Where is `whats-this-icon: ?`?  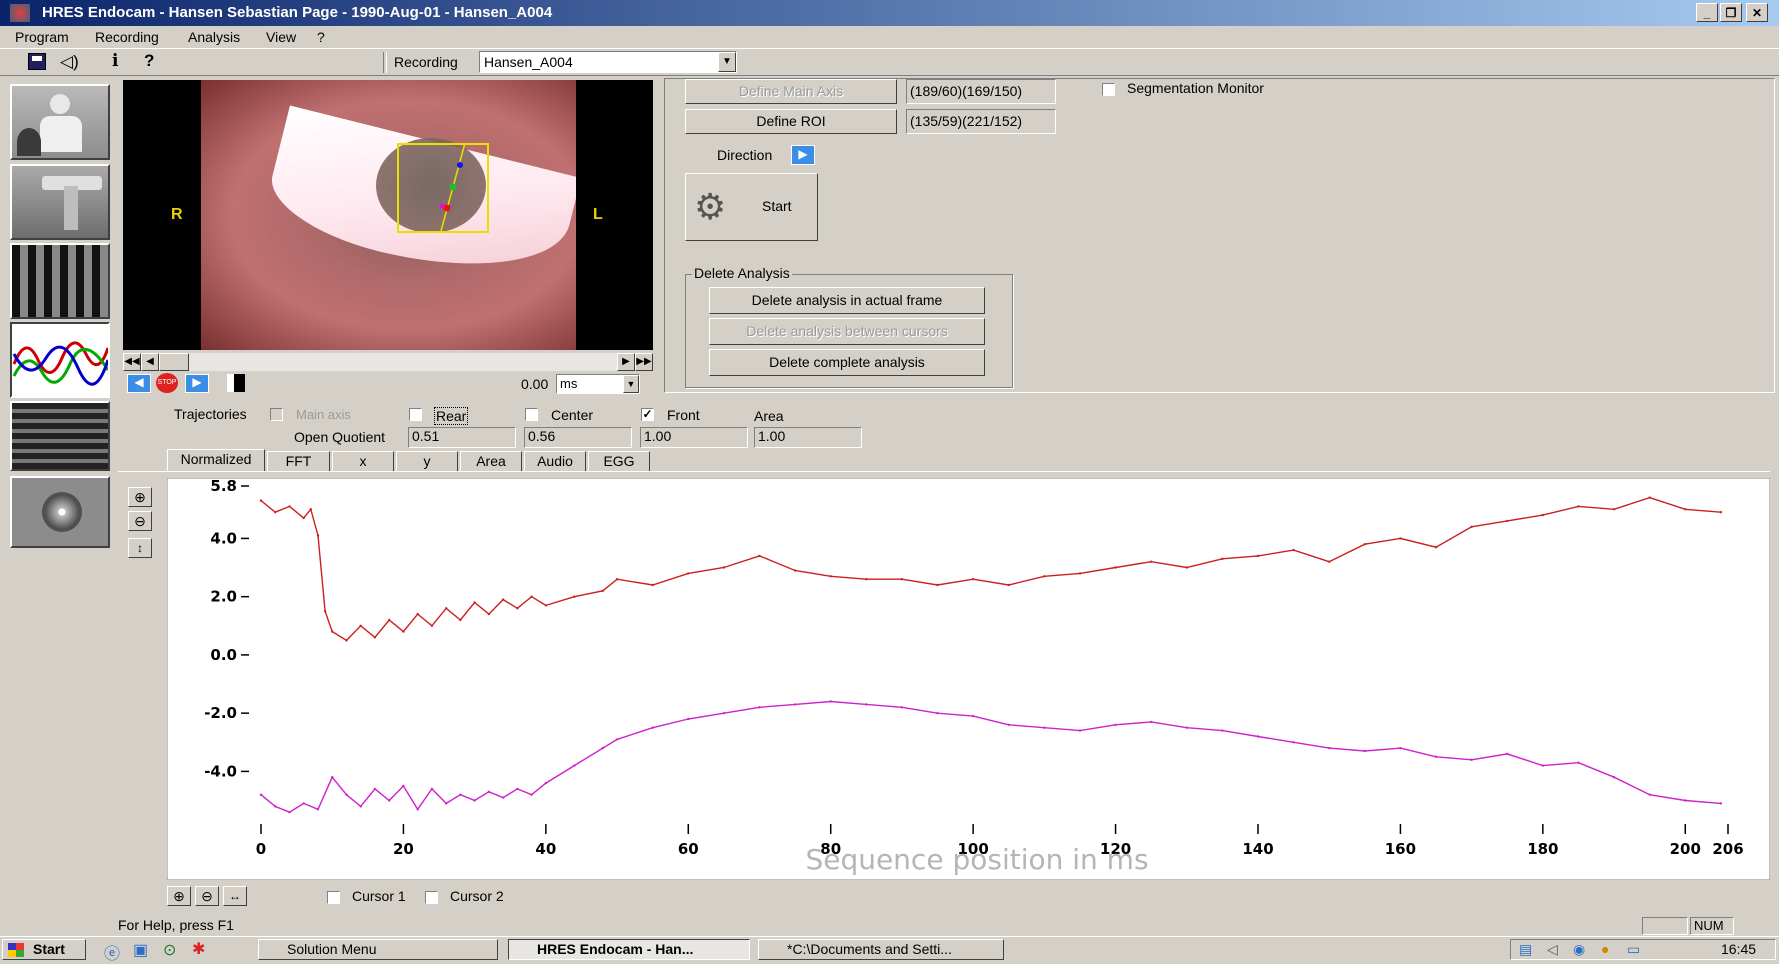
whats-this-icon: ? is located at coordinates (149, 60).